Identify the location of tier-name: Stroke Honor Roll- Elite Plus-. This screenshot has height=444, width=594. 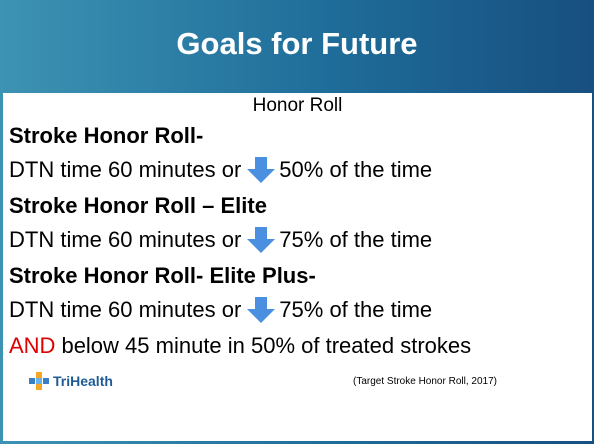
(162, 275).